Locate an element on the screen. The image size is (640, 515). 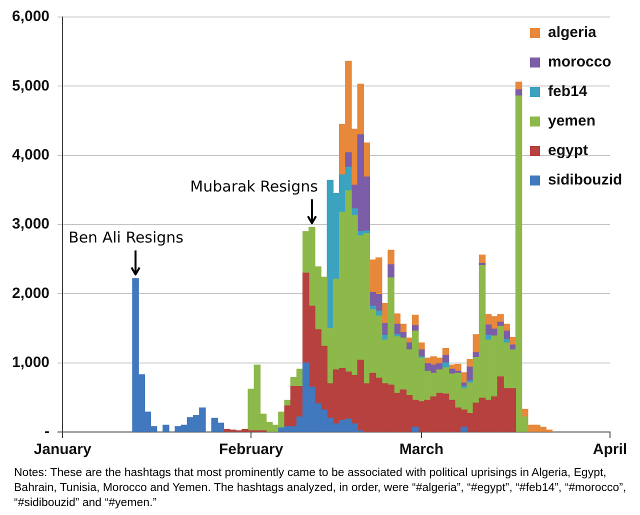
annotation: Ben Ali Resigns is located at coordinates (126, 237).